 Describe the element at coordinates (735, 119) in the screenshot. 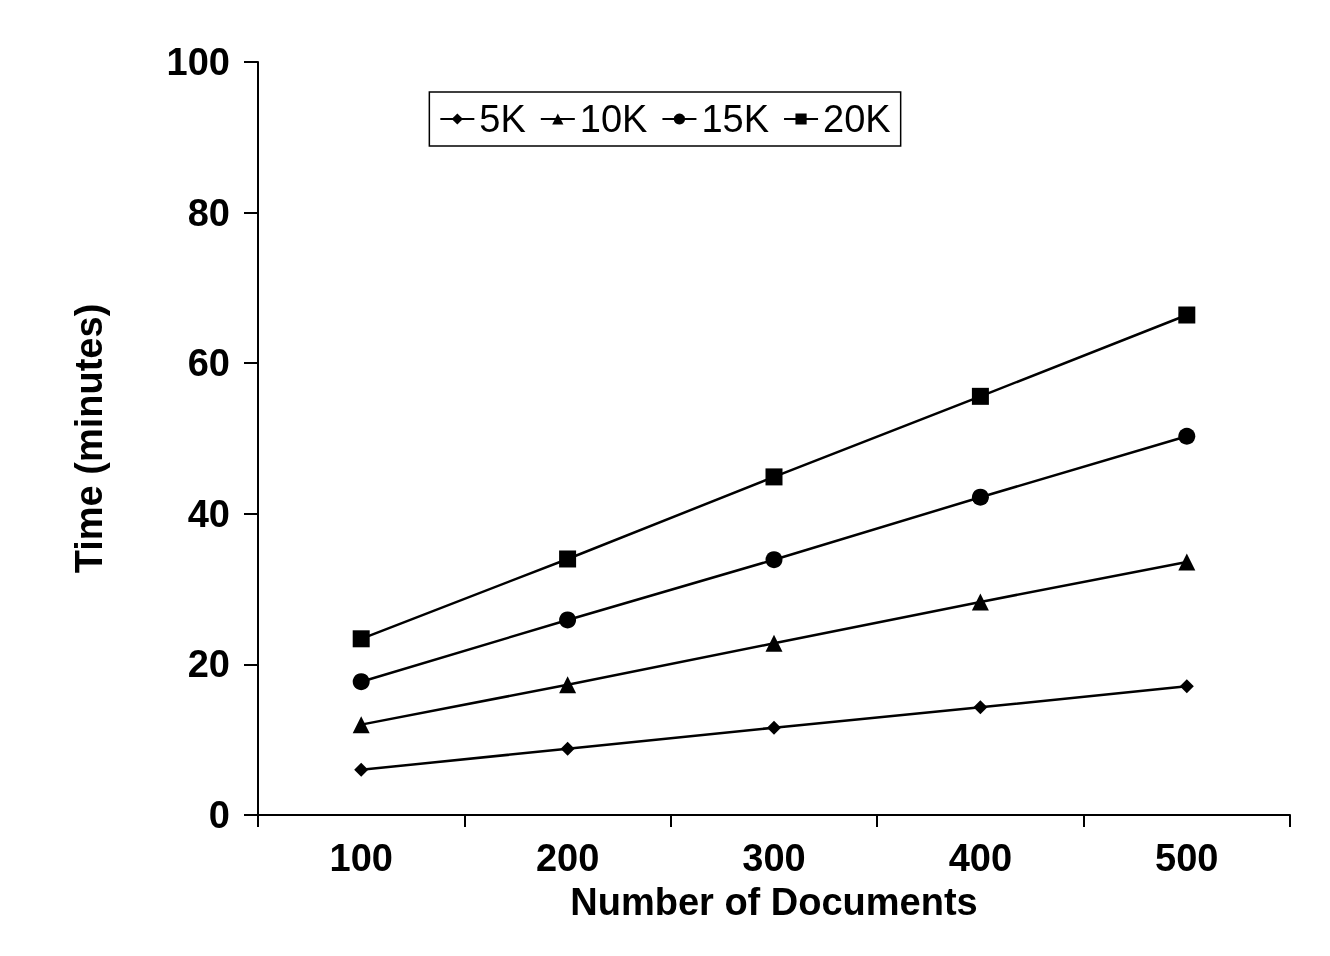

I see `legend-label: 15K` at that location.